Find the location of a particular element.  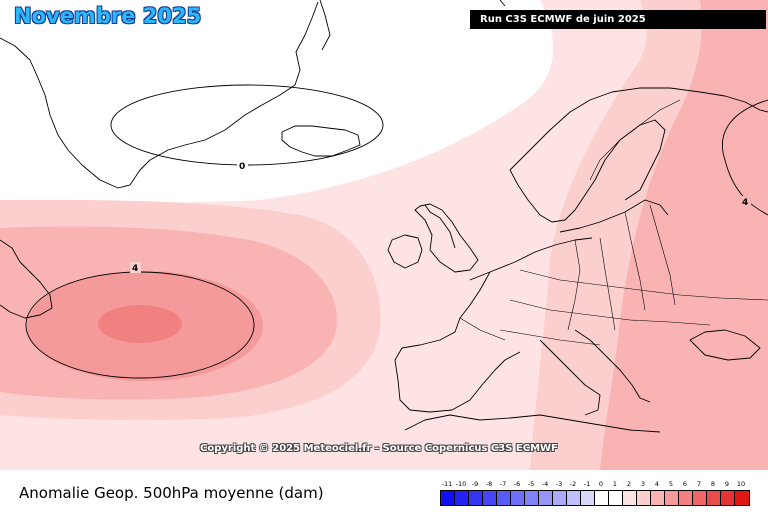

color-scale-tick-label: -10 is located at coordinates (461, 484).